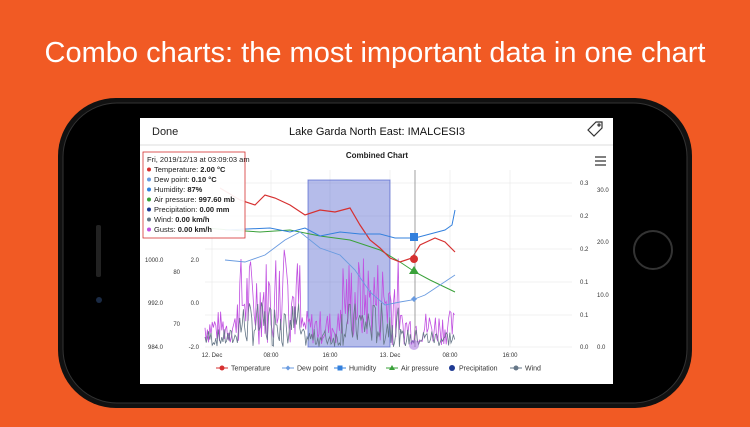 Image resolution: width=750 pixels, height=427 pixels. I want to click on wind-tick: 0.0, so click(601, 348).